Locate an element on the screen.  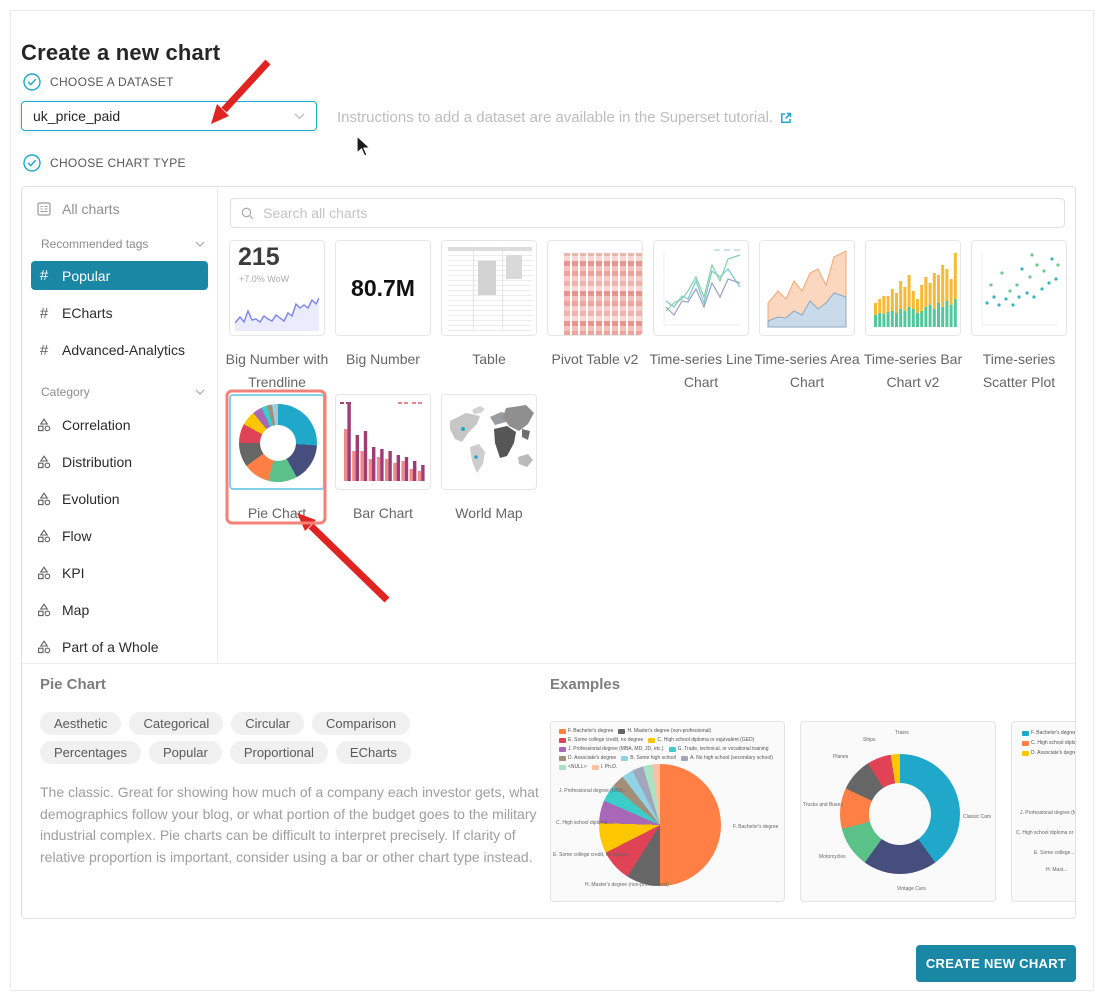
external-link-icon is located at coordinates (786, 118).